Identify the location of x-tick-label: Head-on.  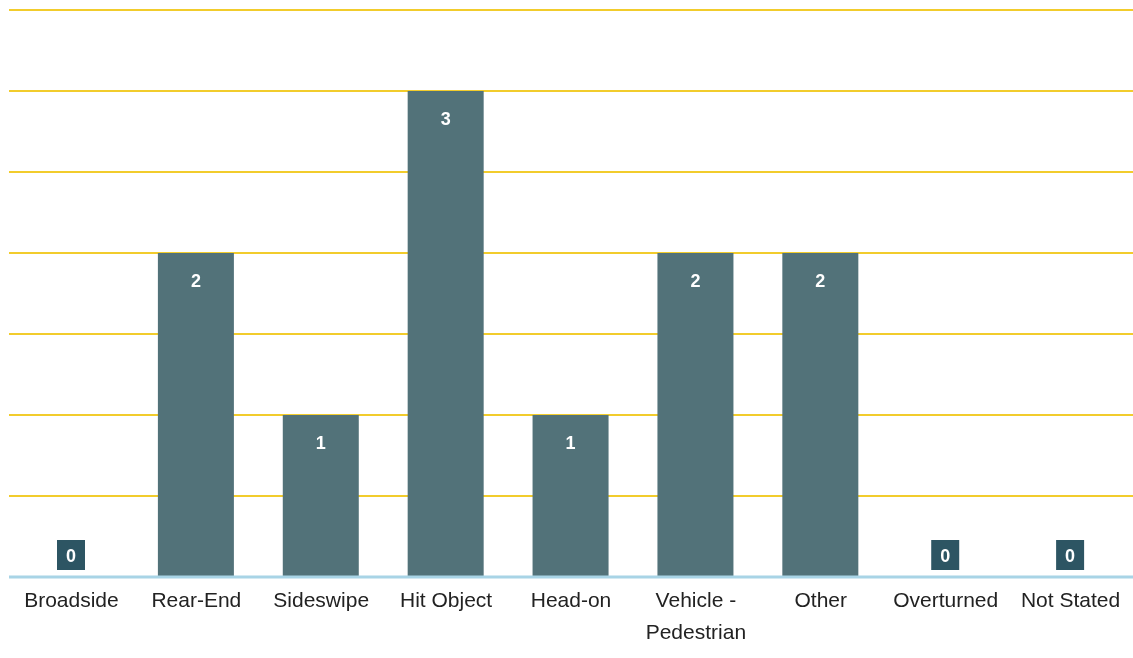
(571, 599).